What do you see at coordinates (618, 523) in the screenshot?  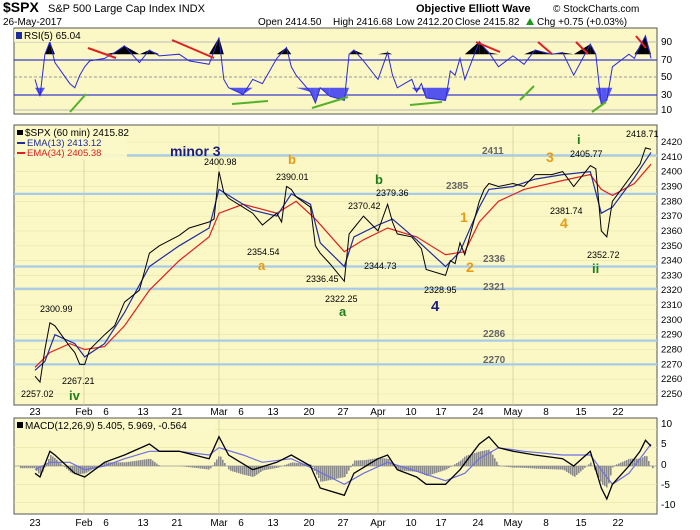 I see `x-tick-label: 22` at bounding box center [618, 523].